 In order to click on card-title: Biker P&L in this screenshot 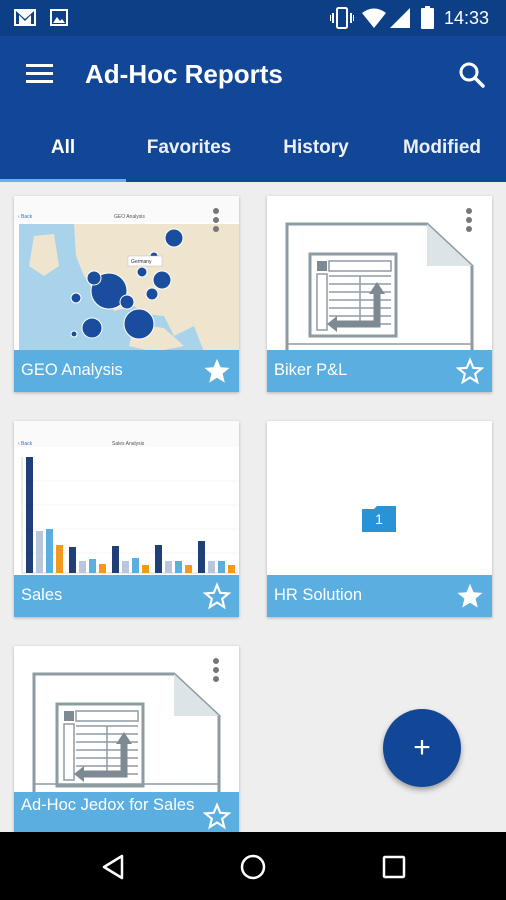, I will do `click(311, 370)`.